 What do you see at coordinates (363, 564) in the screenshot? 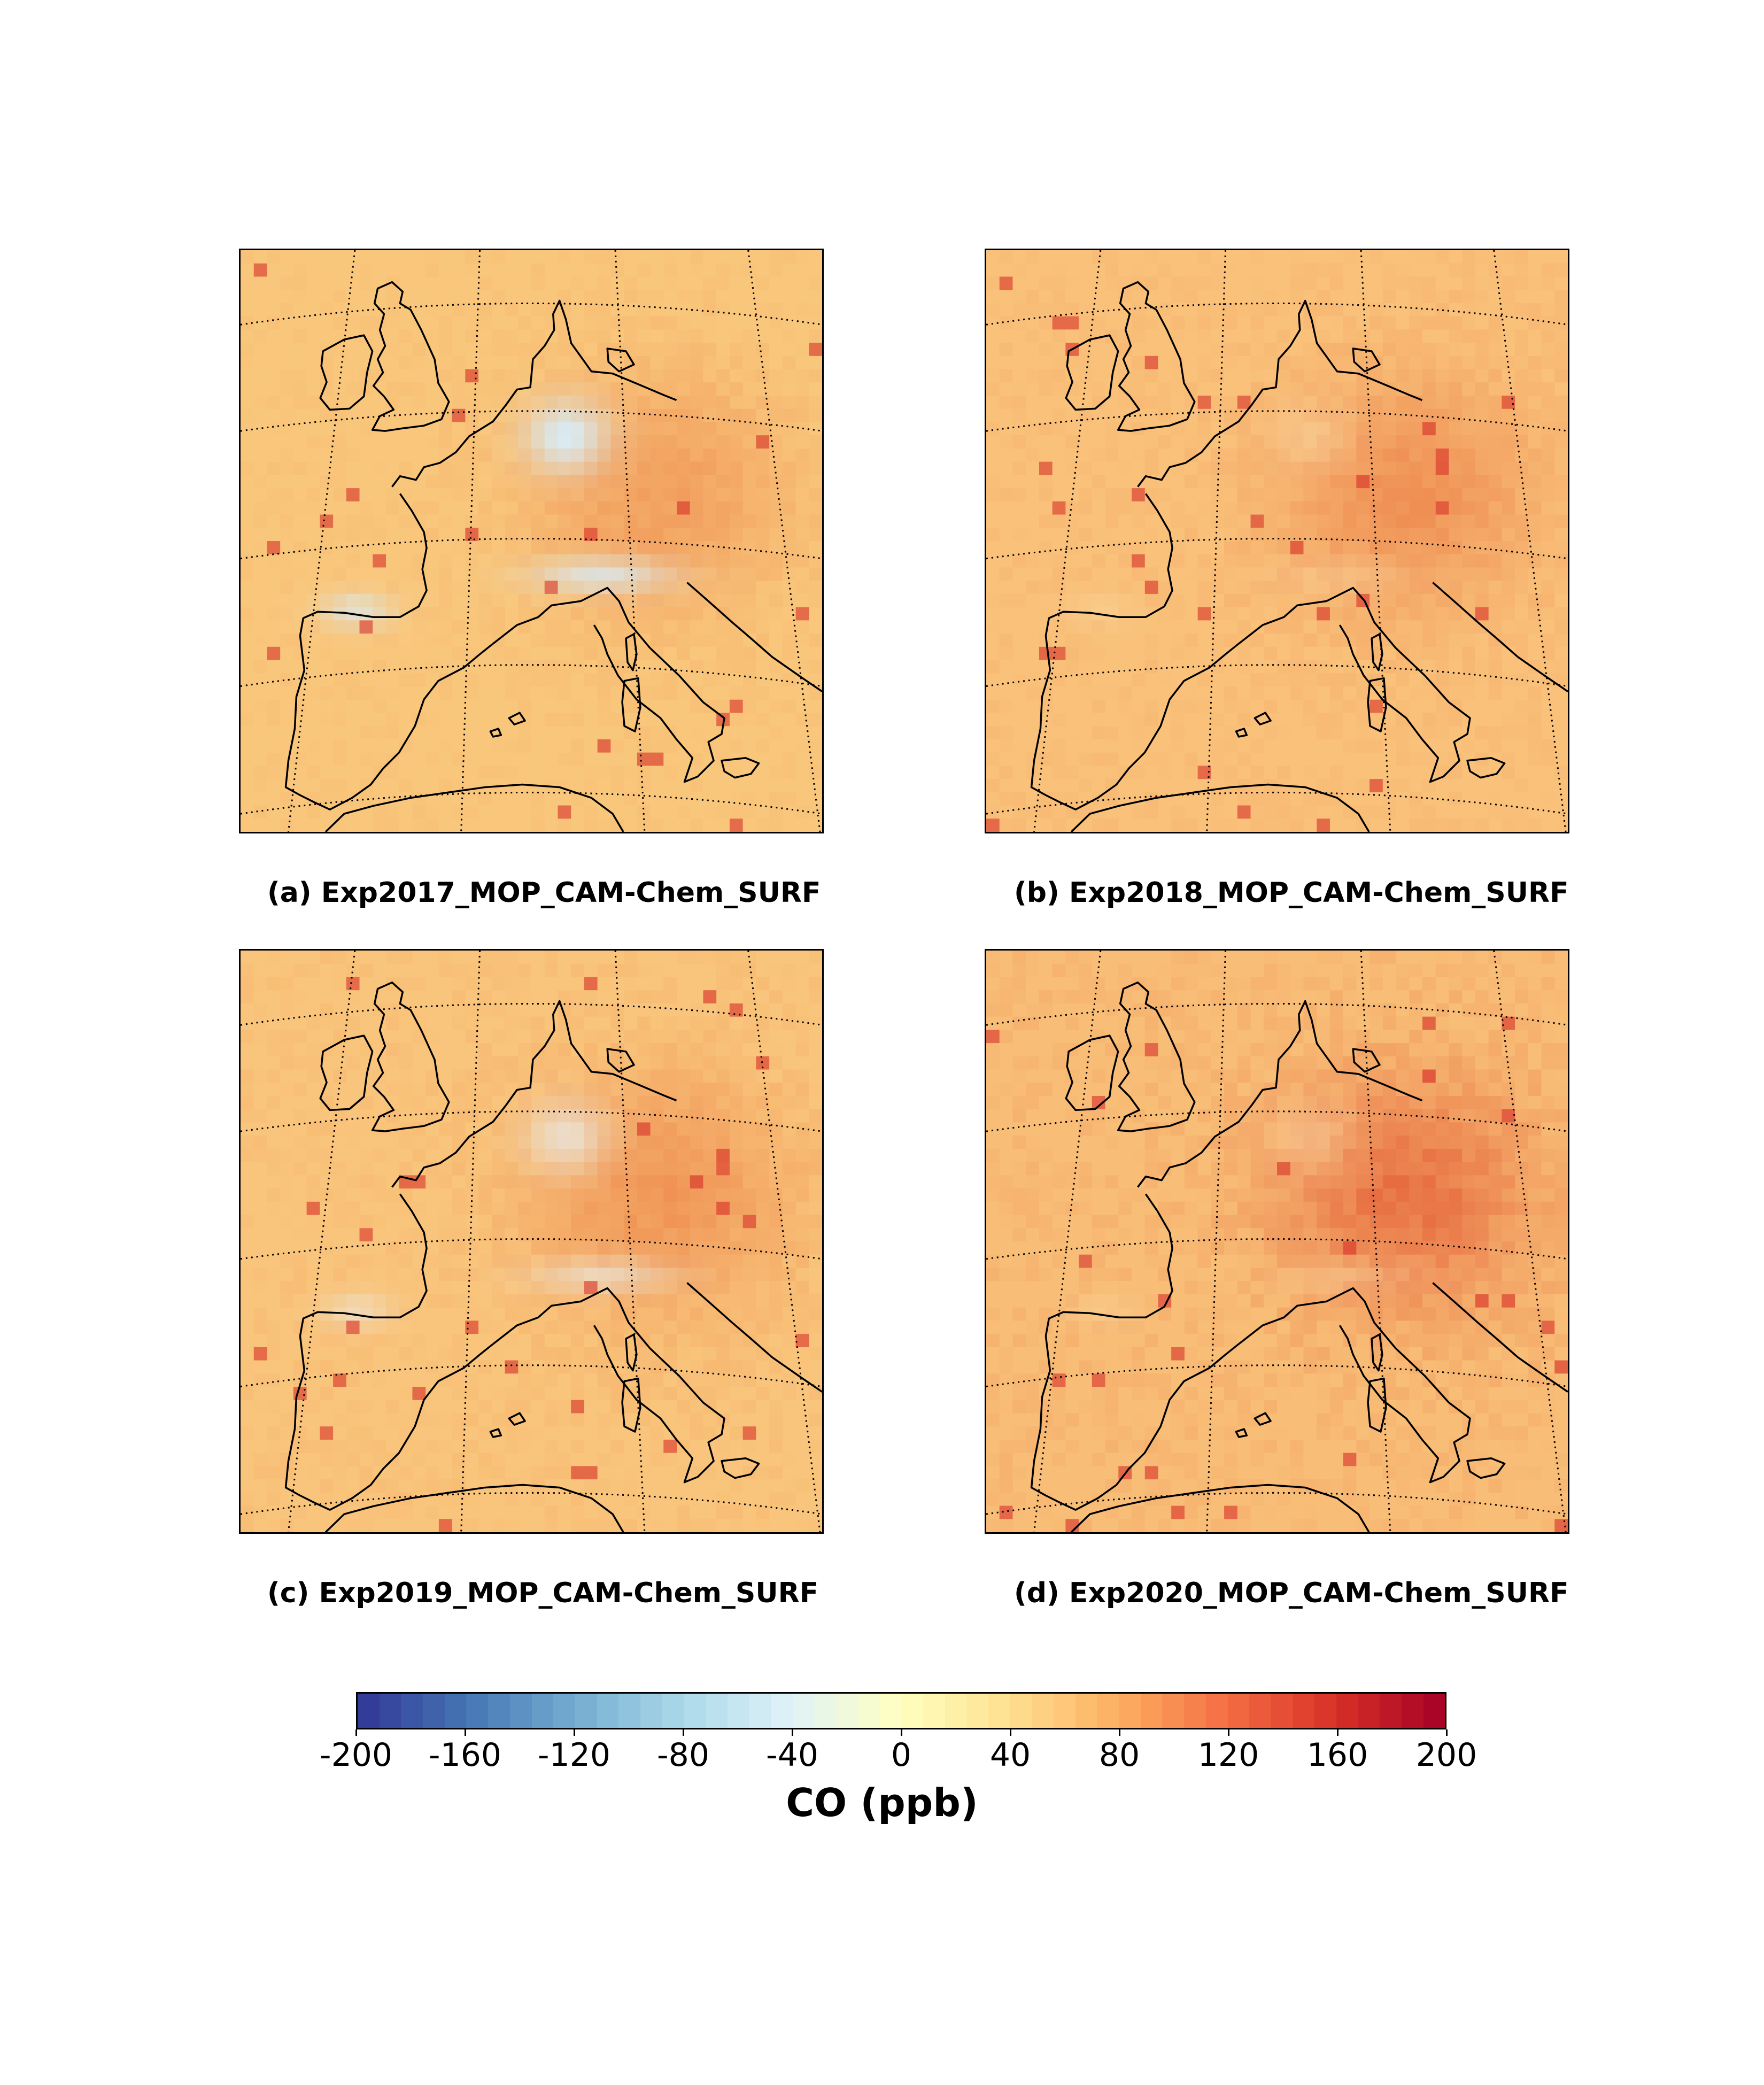
I see `coastline` at bounding box center [363, 564].